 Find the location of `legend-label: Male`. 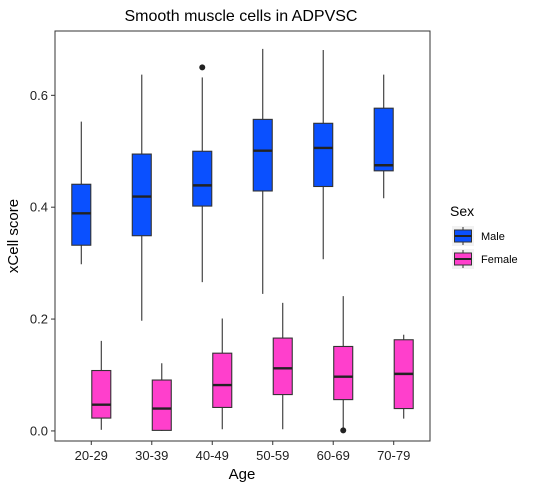

legend-label: Male is located at coordinates (493, 237).